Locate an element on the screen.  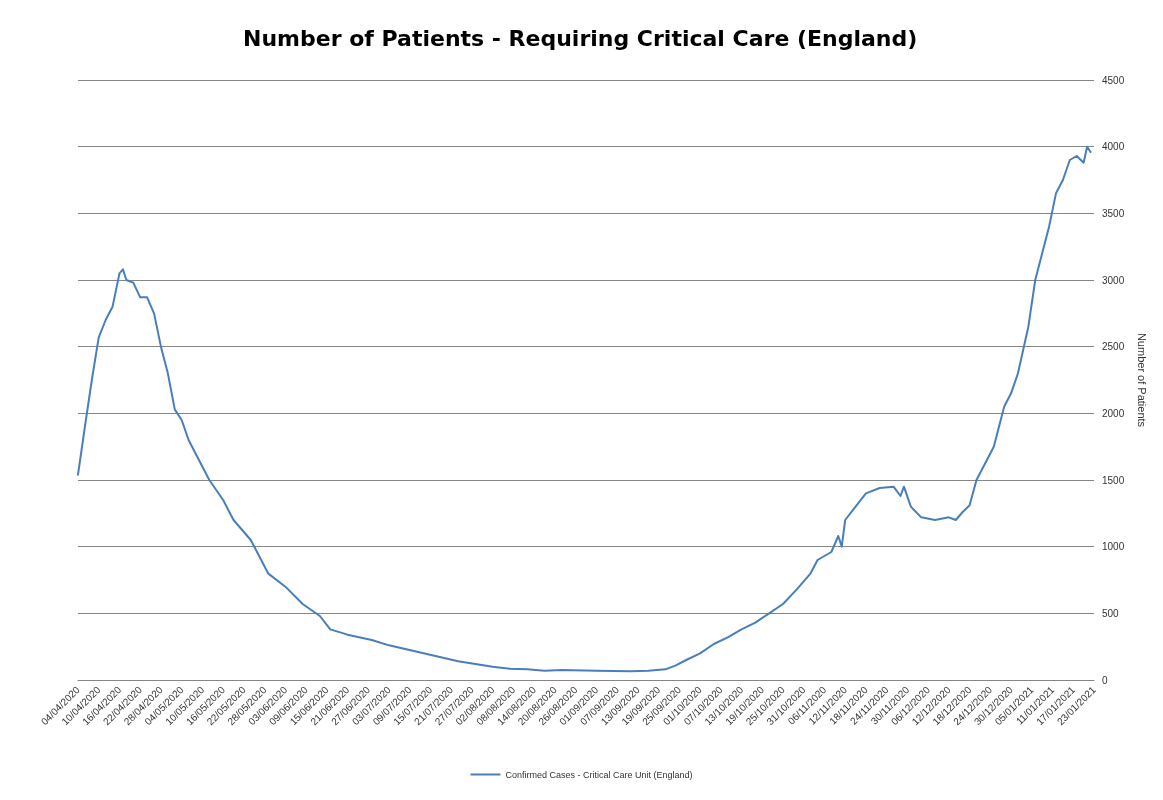
y-tick-label: 4500 is located at coordinates (1113, 80).